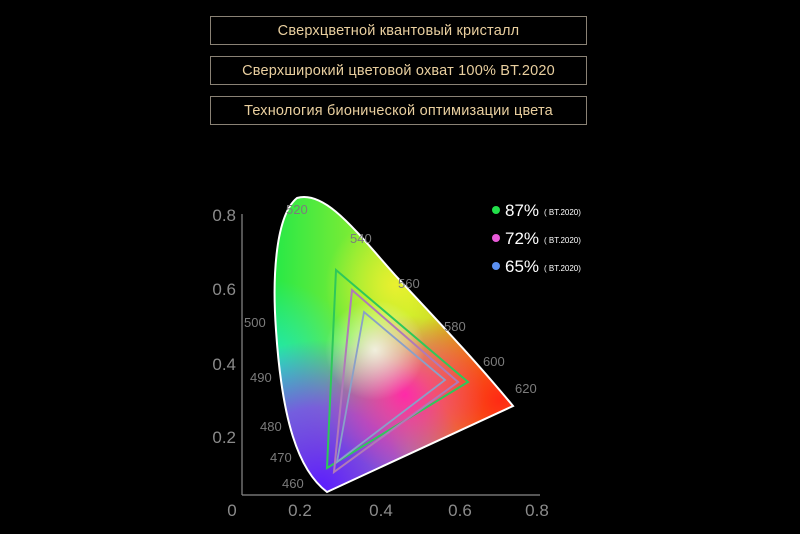 The width and height of the screenshot is (800, 534). Describe the element at coordinates (522, 266) in the screenshot. I see `legend-percent-65: 65%` at that location.